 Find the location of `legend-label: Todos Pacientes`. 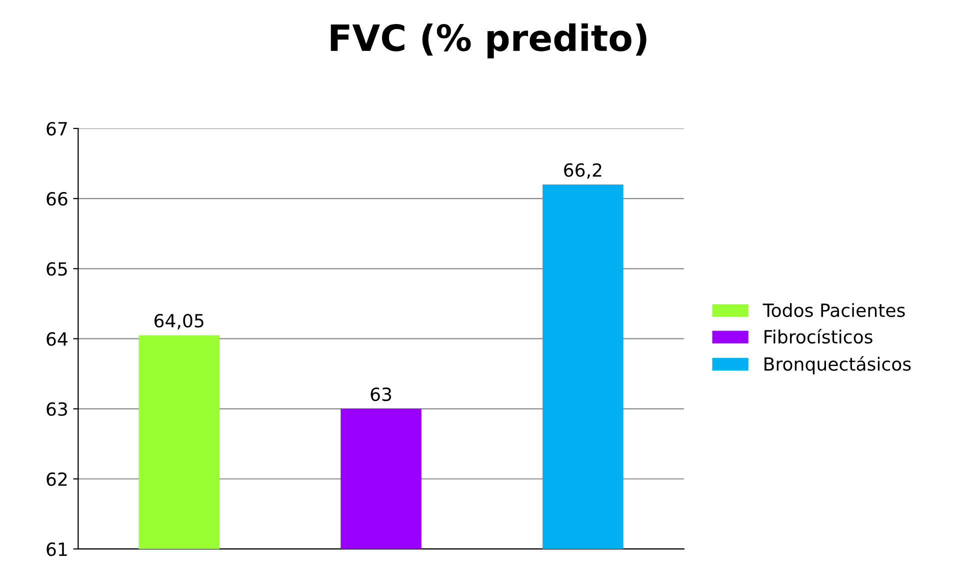

legend-label: Todos Pacientes is located at coordinates (833, 310).